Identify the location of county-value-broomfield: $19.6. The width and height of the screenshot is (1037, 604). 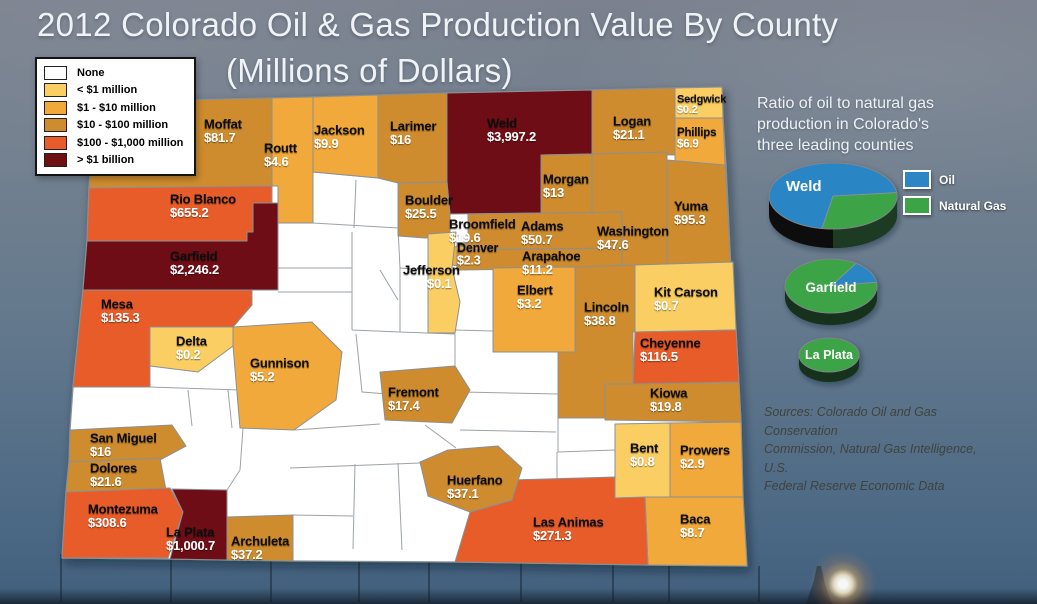
(465, 237).